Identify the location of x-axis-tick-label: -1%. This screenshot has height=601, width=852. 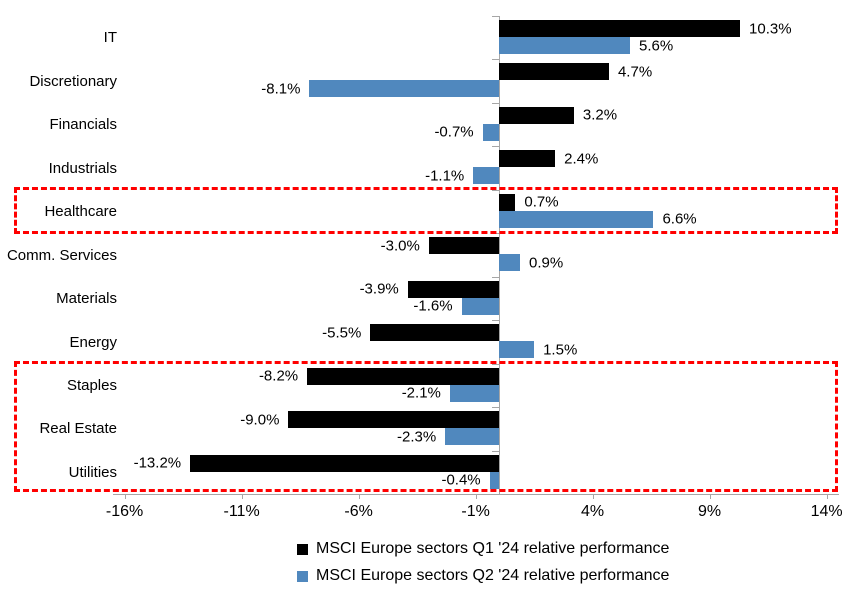
(475, 511).